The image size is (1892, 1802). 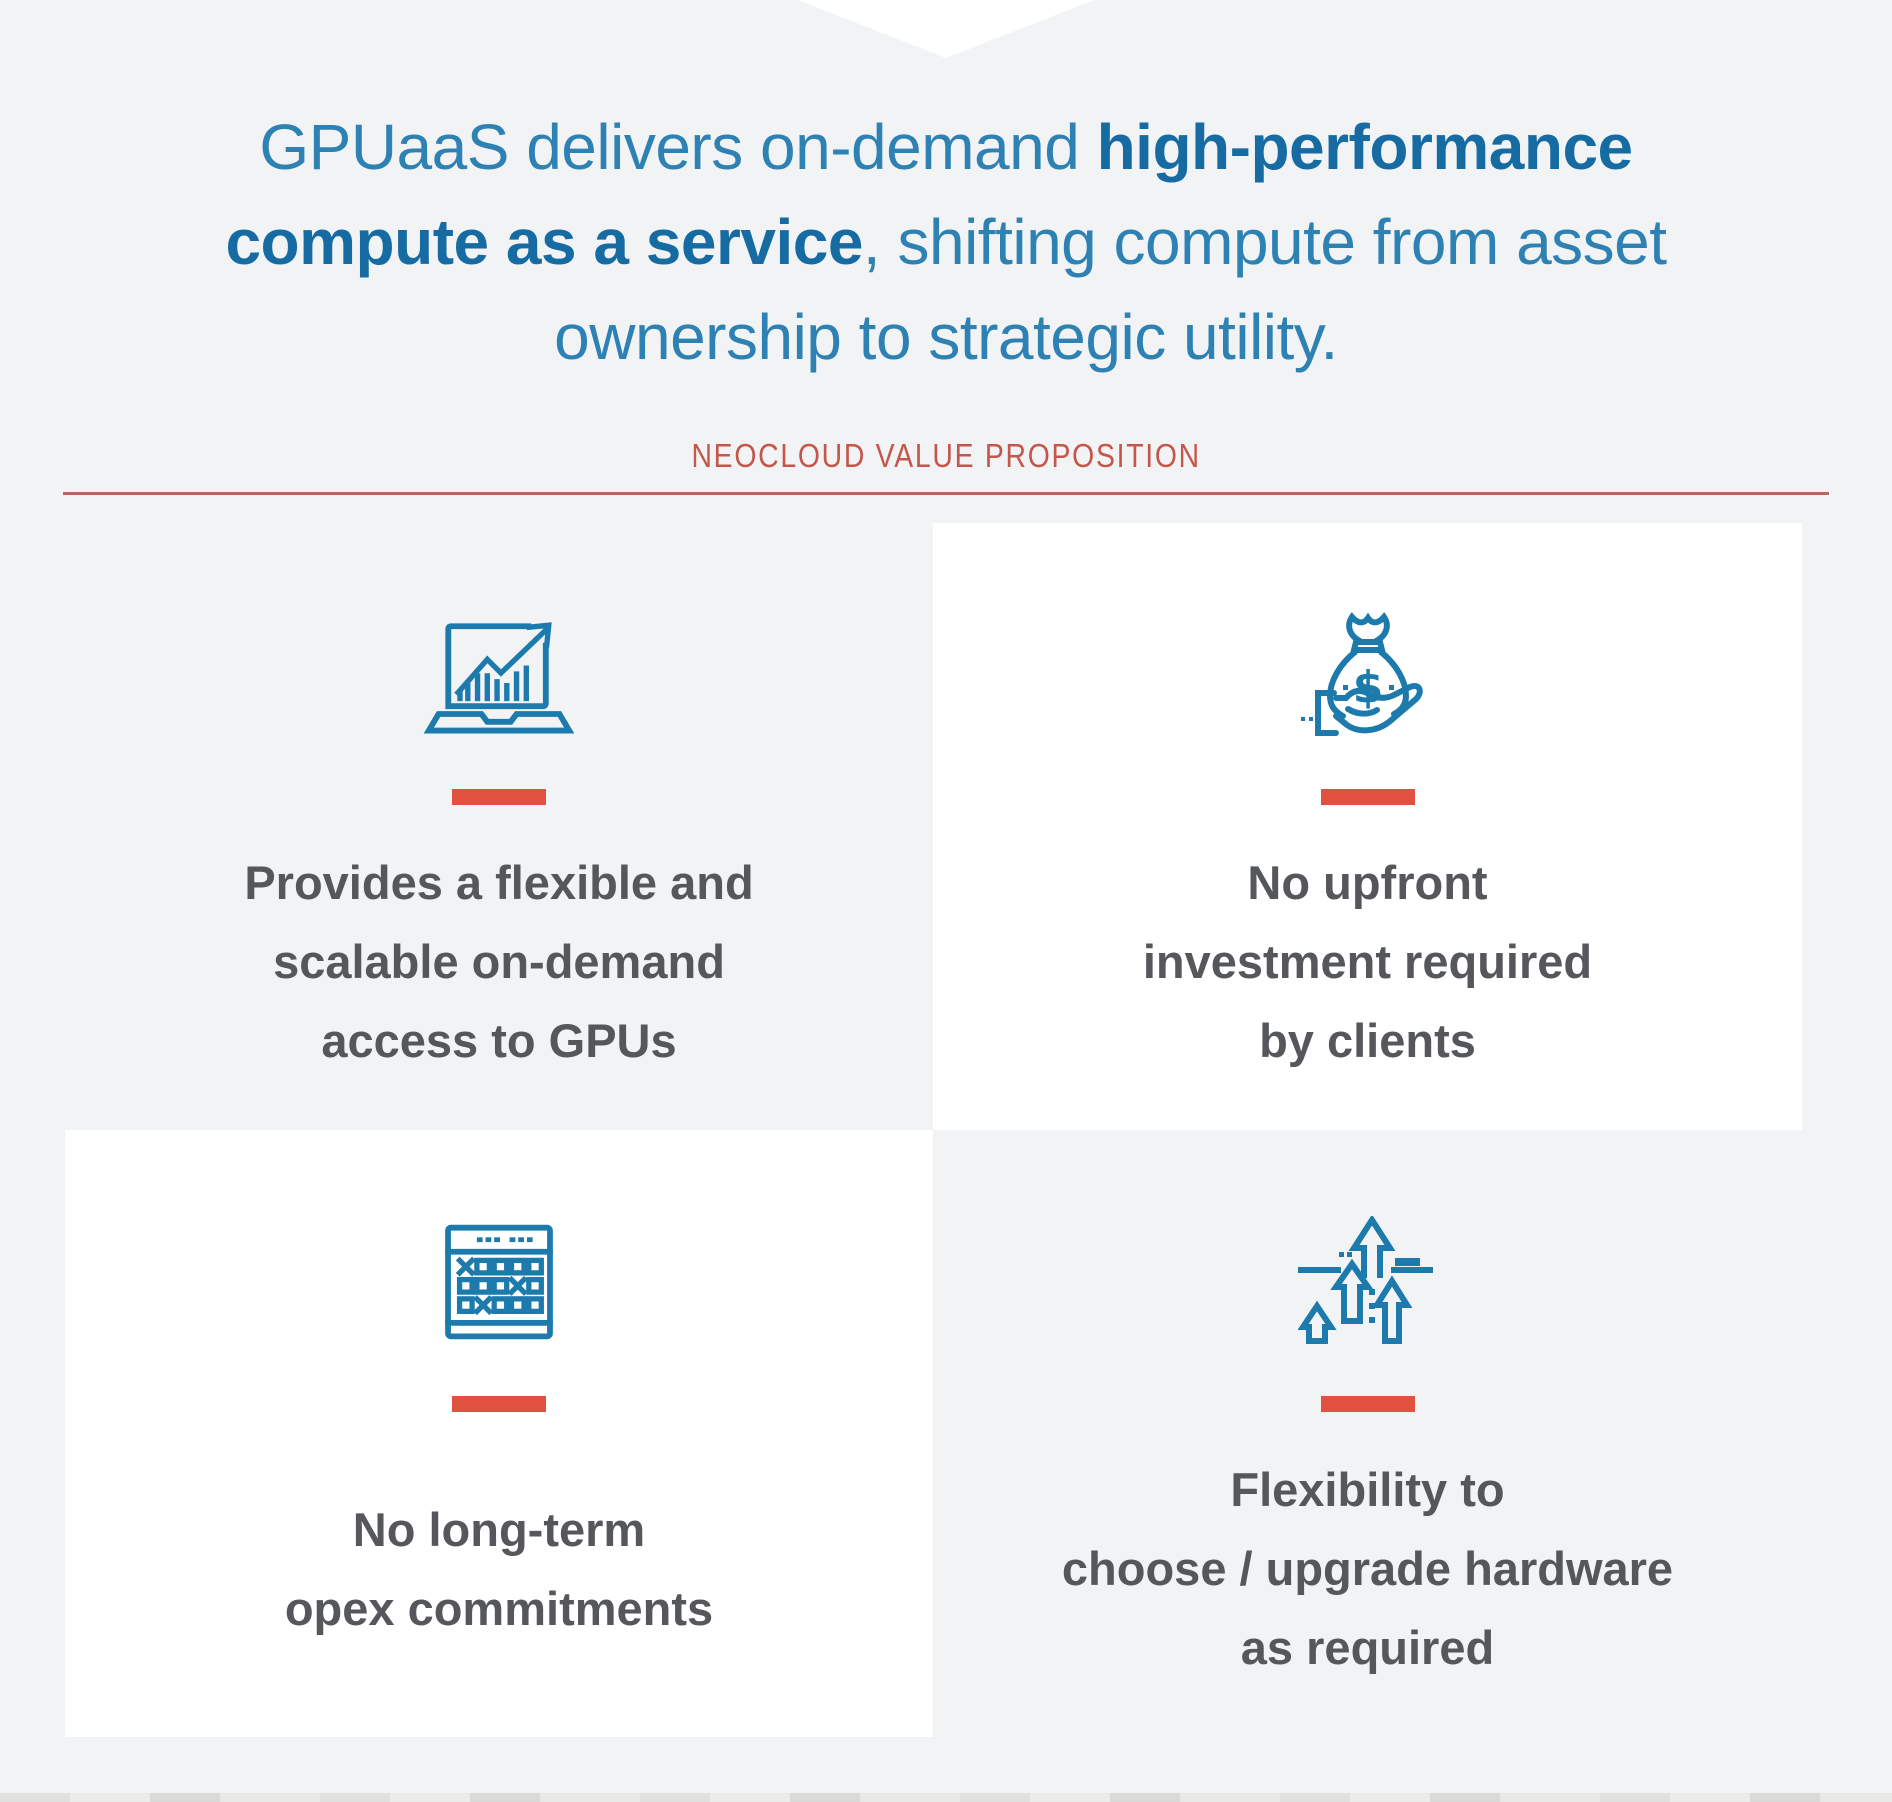 I want to click on growth-arrows-icon, so click(x=1367, y=1282).